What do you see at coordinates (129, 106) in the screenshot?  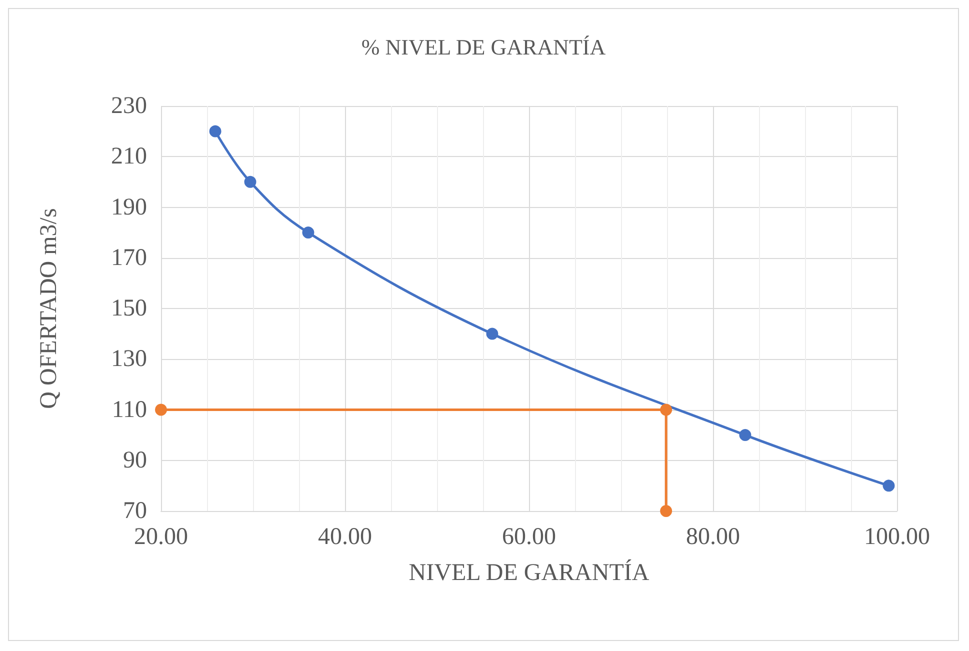 I see `y-tick-label: 230` at bounding box center [129, 106].